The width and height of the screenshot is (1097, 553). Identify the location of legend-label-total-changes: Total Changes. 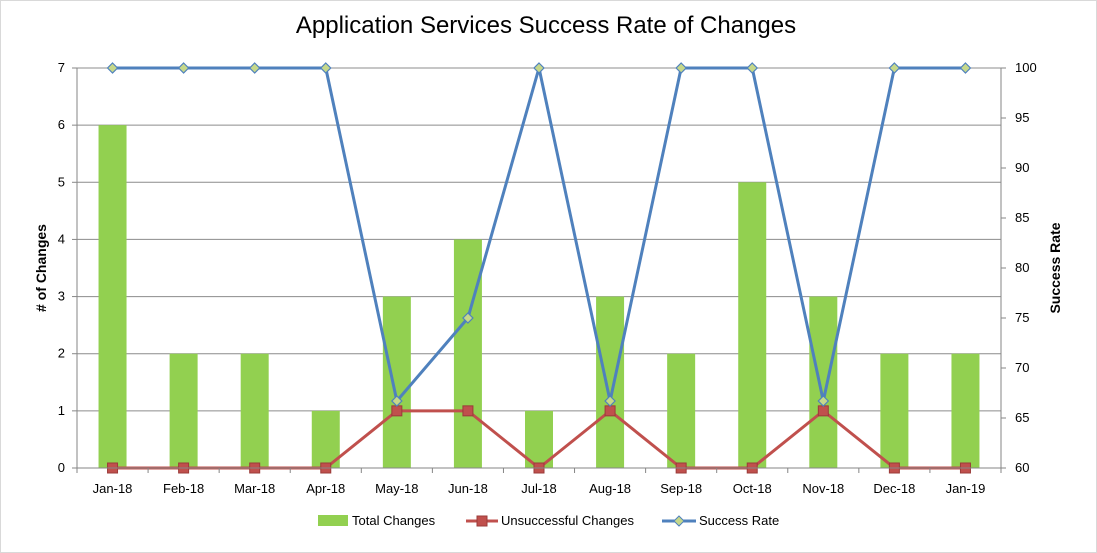
(394, 520).